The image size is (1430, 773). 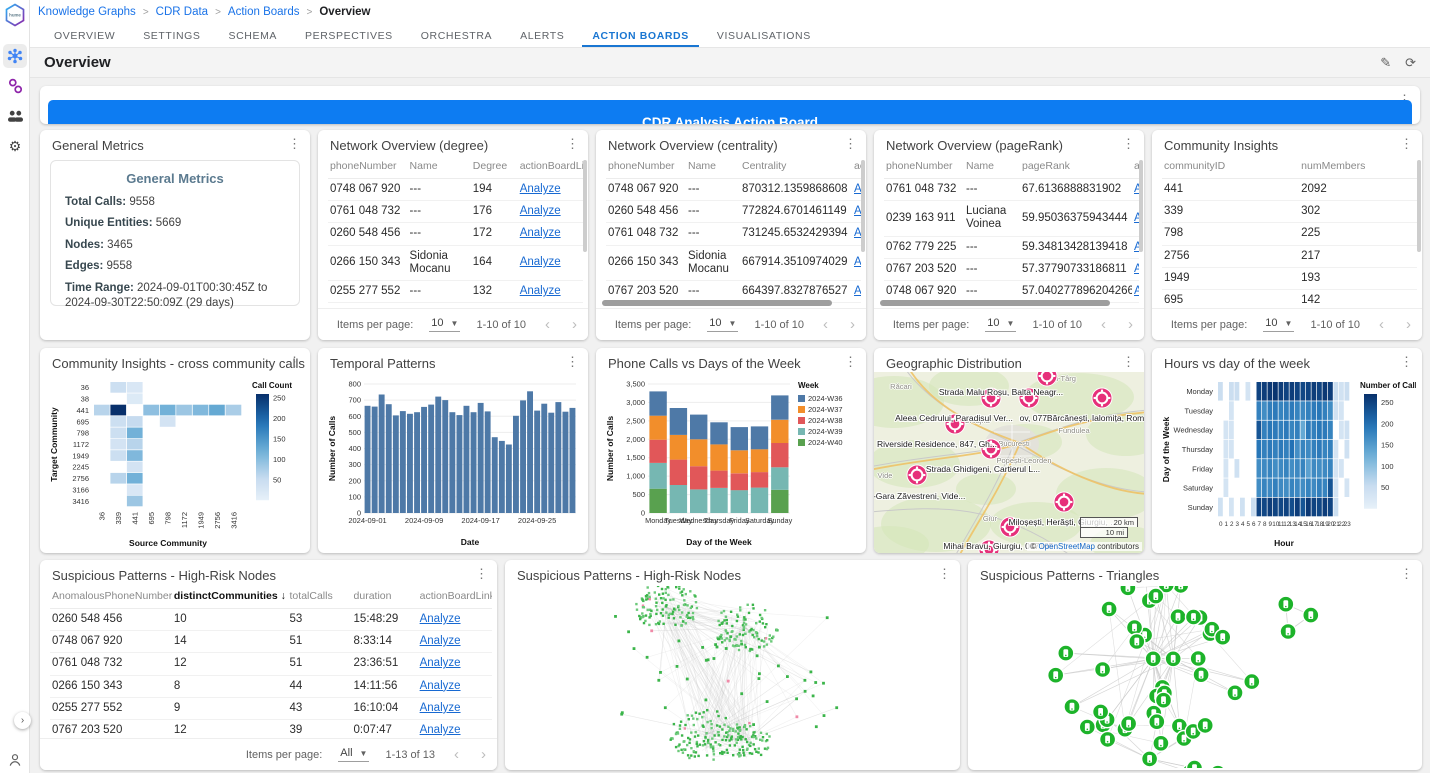 What do you see at coordinates (15, 15) in the screenshot?
I see `hume-logo: hume` at bounding box center [15, 15].